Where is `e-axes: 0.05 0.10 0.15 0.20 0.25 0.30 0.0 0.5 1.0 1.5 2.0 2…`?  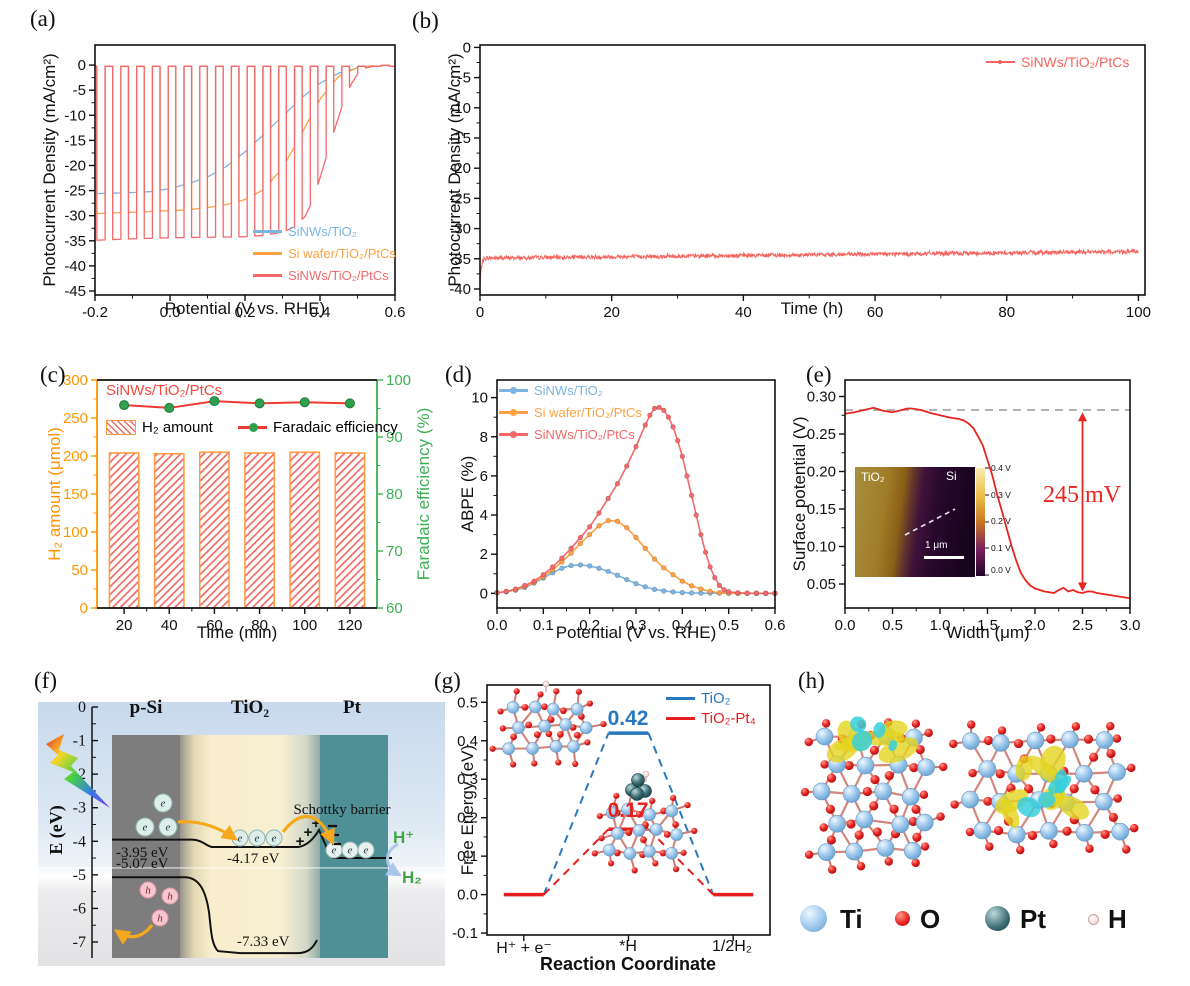 e-axes: 0.05 0.10 0.15 0.20 0.25 0.30 0.0 0.5 1.0 1.5 2.0 2… is located at coordinates (974, 512).